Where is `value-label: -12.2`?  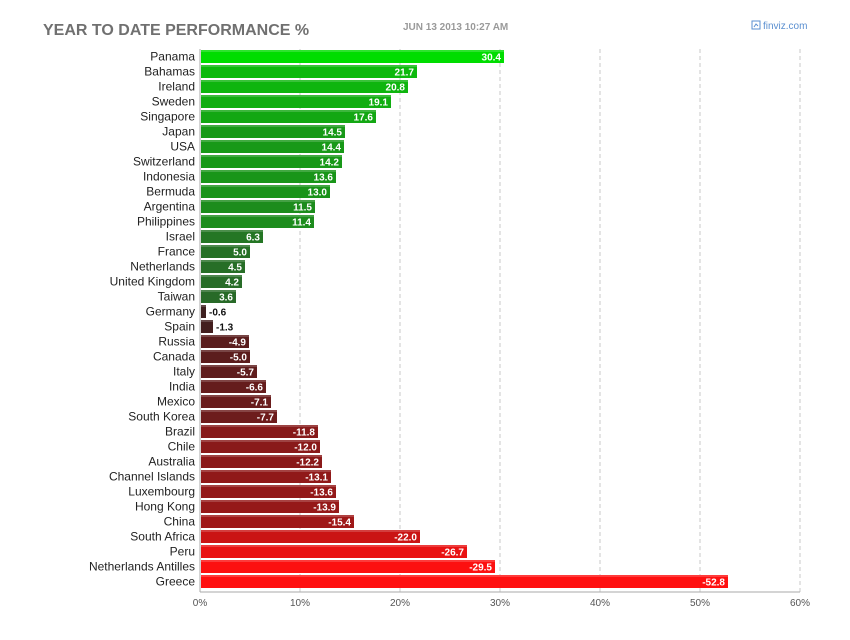
value-label: -12.2 is located at coordinates (307, 463).